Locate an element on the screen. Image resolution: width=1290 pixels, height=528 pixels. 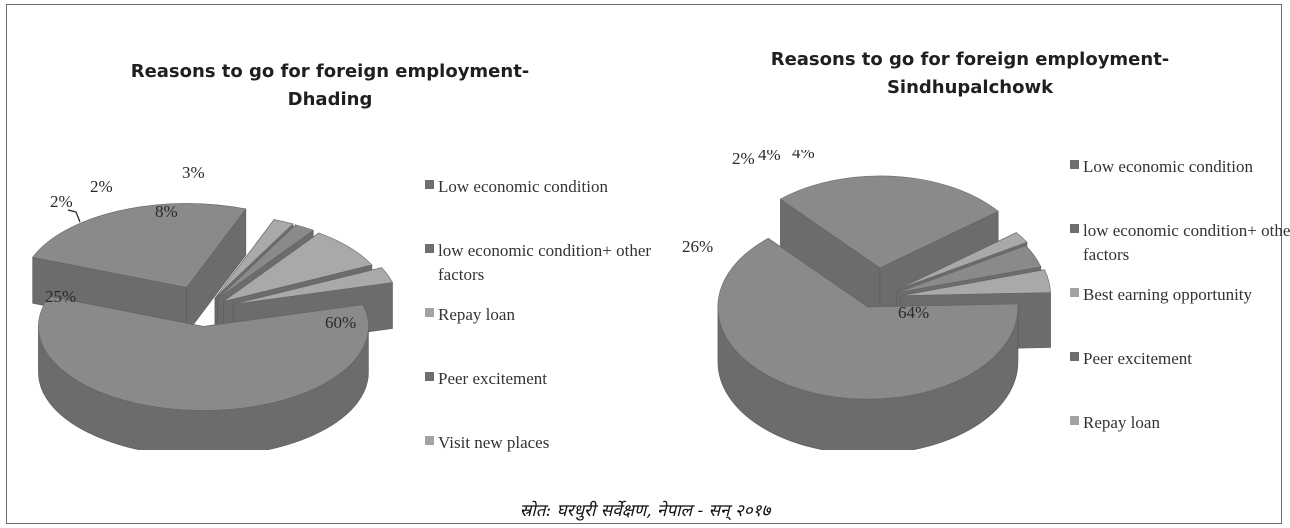
legend-label: Visit new places is located at coordinates (493, 443).